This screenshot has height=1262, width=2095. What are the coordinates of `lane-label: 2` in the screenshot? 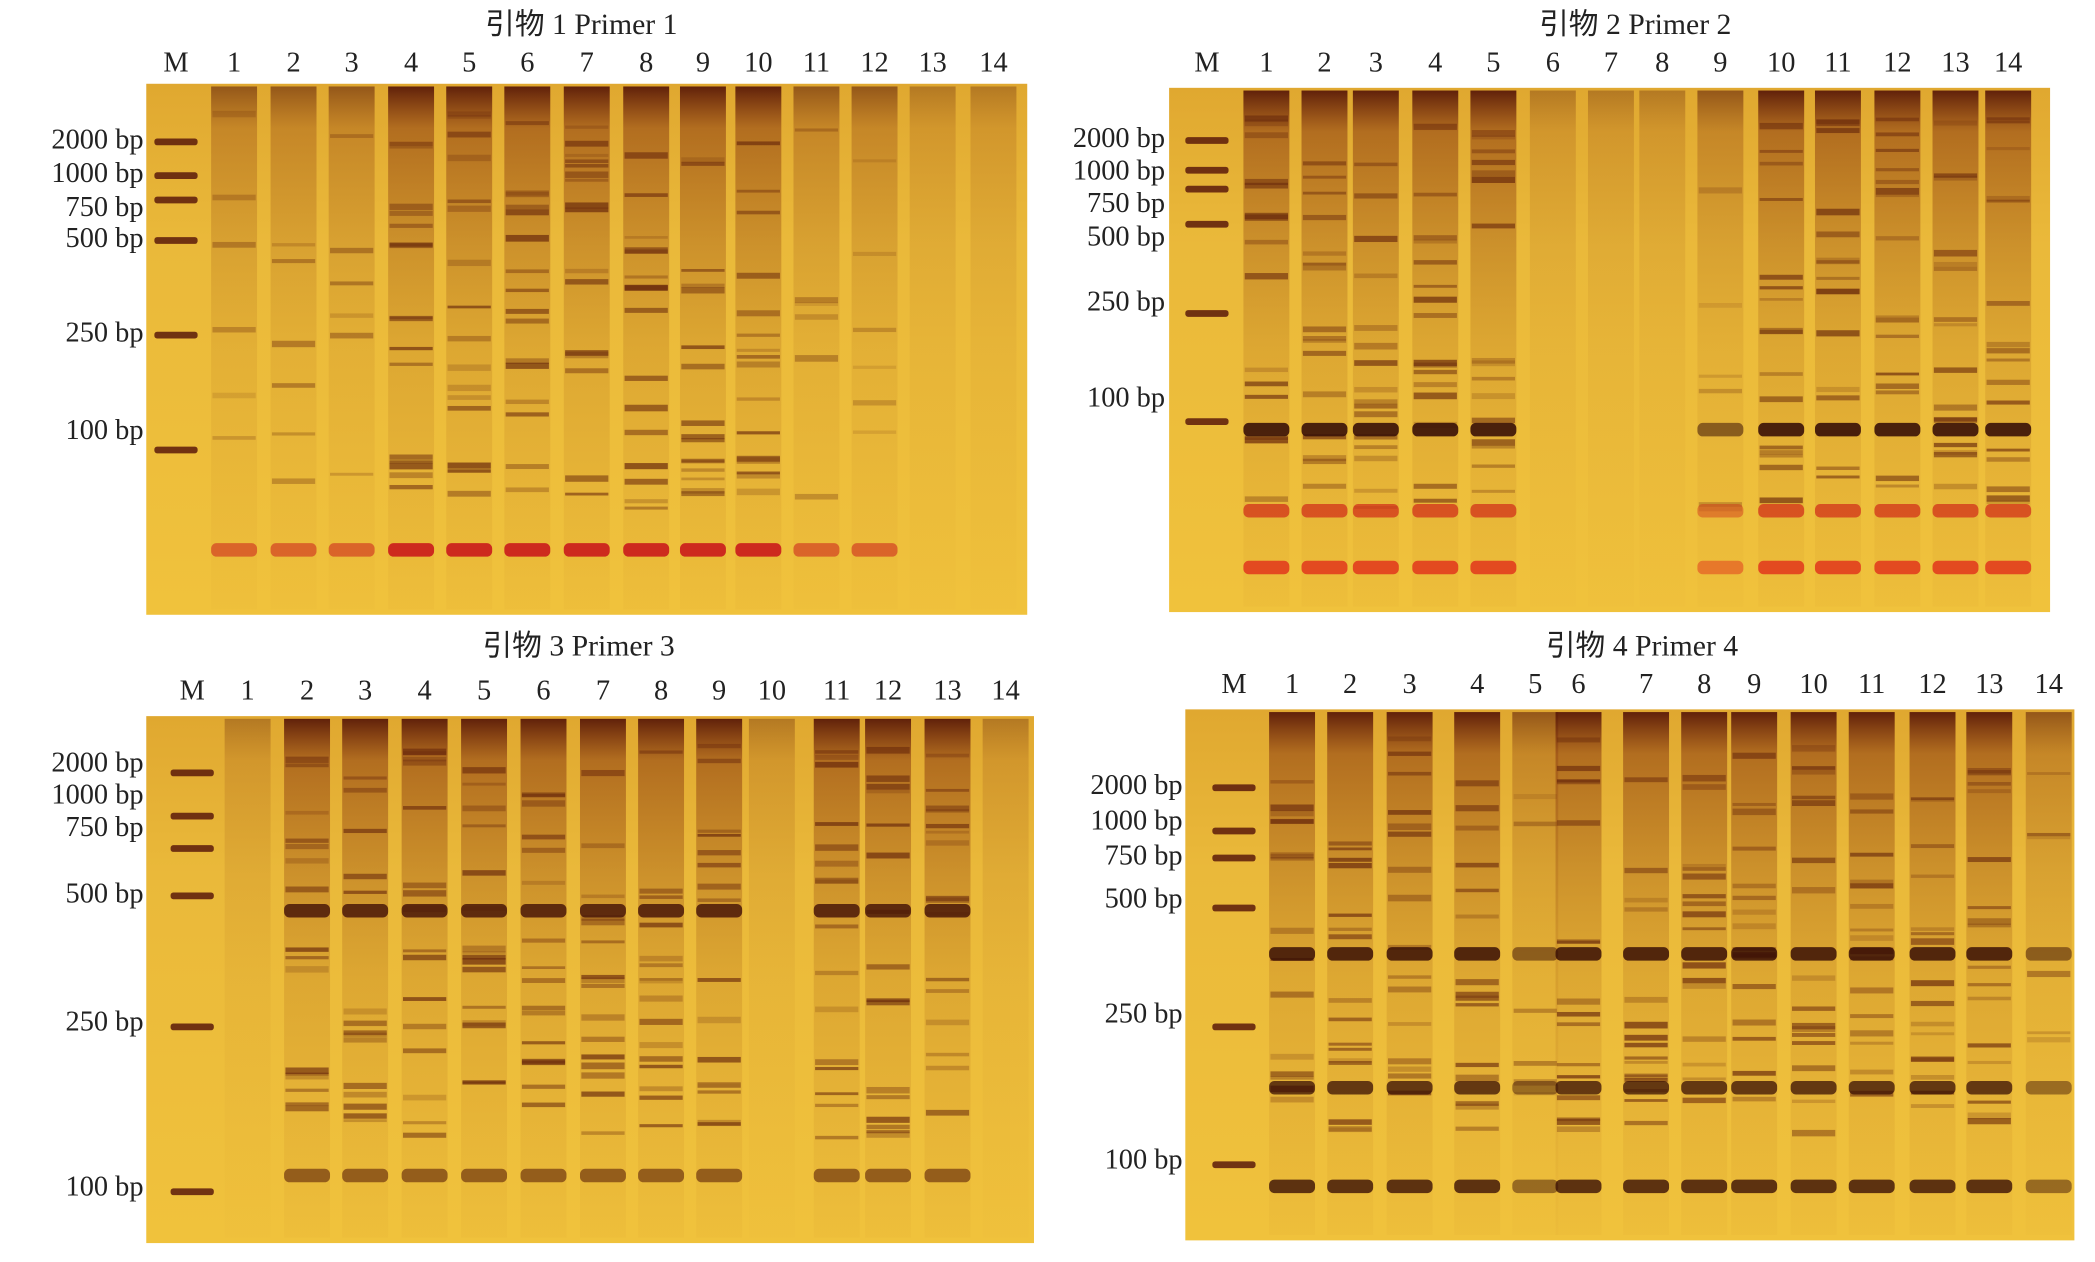 It's located at (1324, 62).